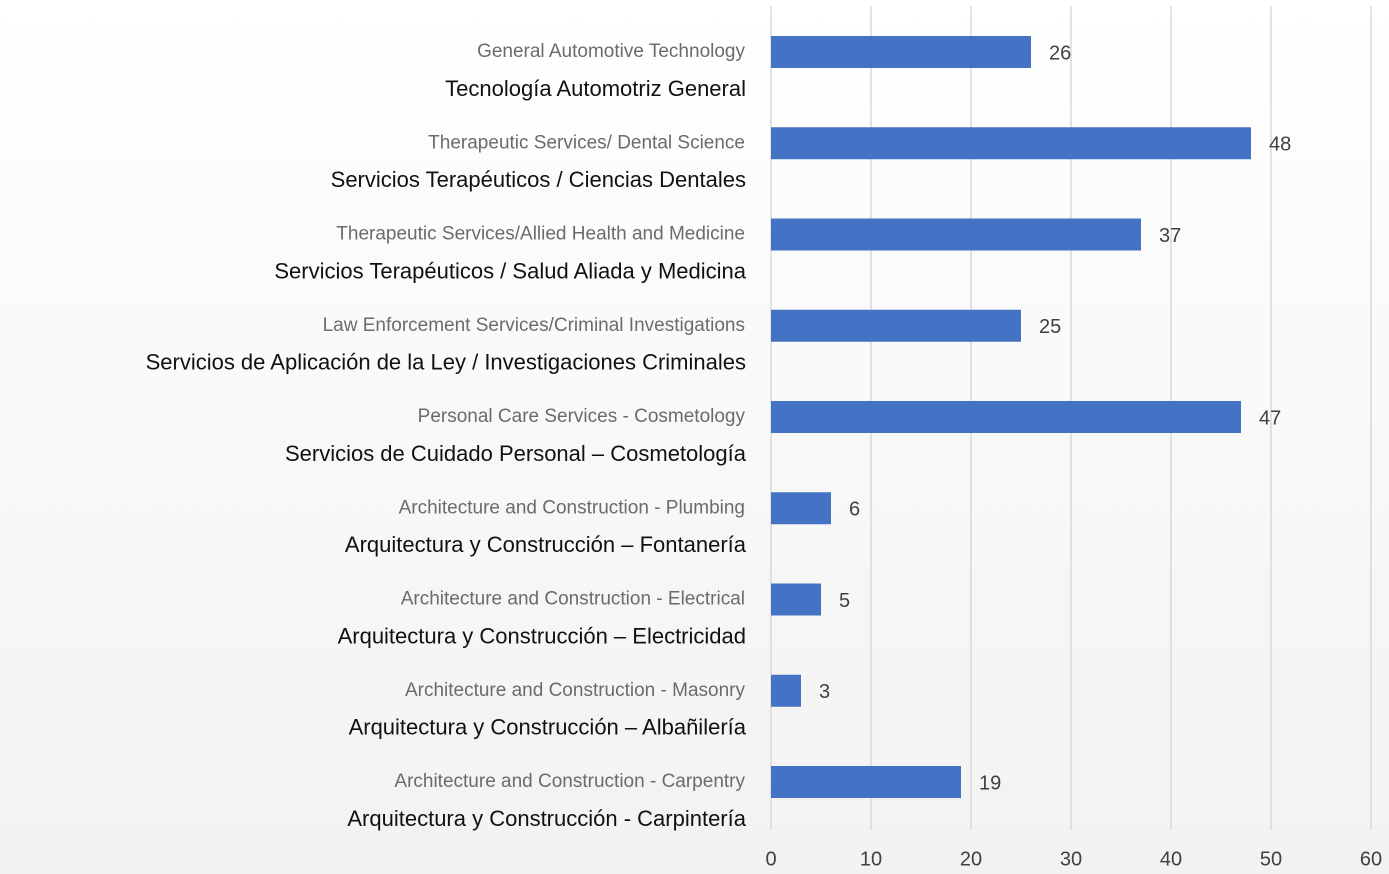 Image resolution: width=1389 pixels, height=874 pixels. What do you see at coordinates (824, 692) in the screenshot?
I see `data-label: 3` at bounding box center [824, 692].